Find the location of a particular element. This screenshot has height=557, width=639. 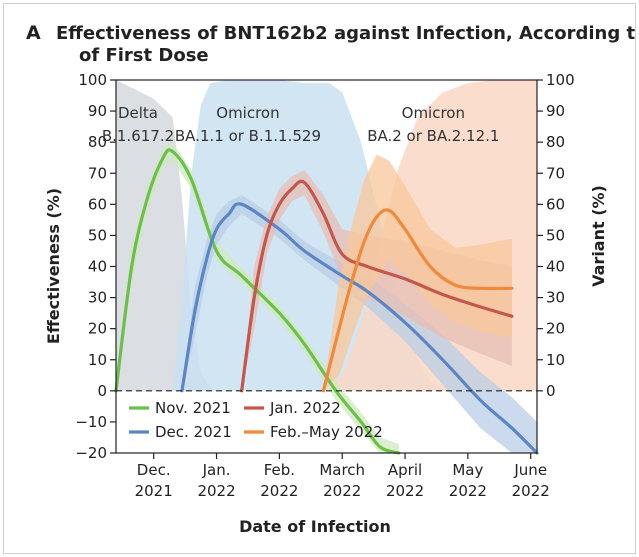

panel-letter: A is located at coordinates (33, 33).